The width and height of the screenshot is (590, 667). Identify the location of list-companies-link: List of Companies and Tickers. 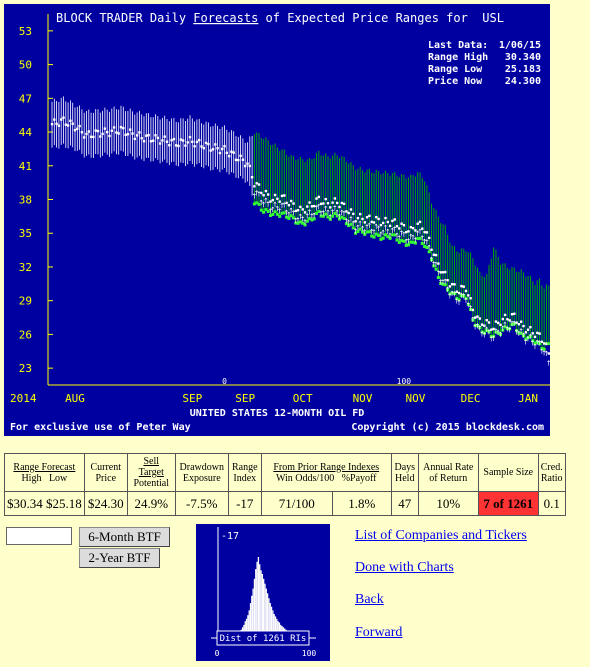
(441, 535).